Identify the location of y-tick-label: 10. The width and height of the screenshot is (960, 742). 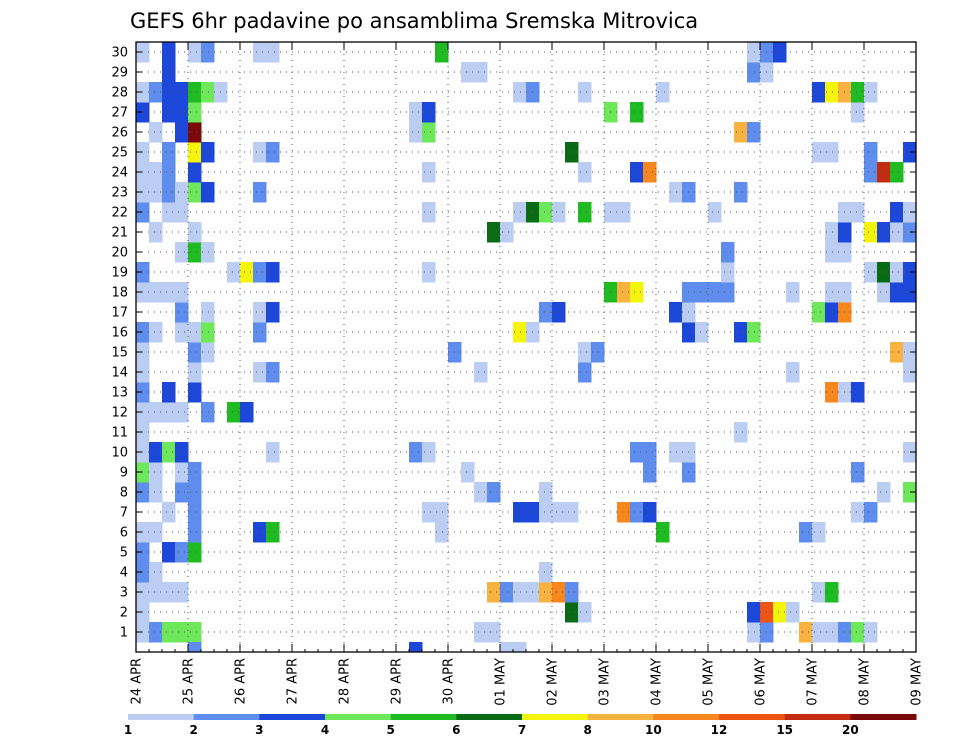
(119, 453).